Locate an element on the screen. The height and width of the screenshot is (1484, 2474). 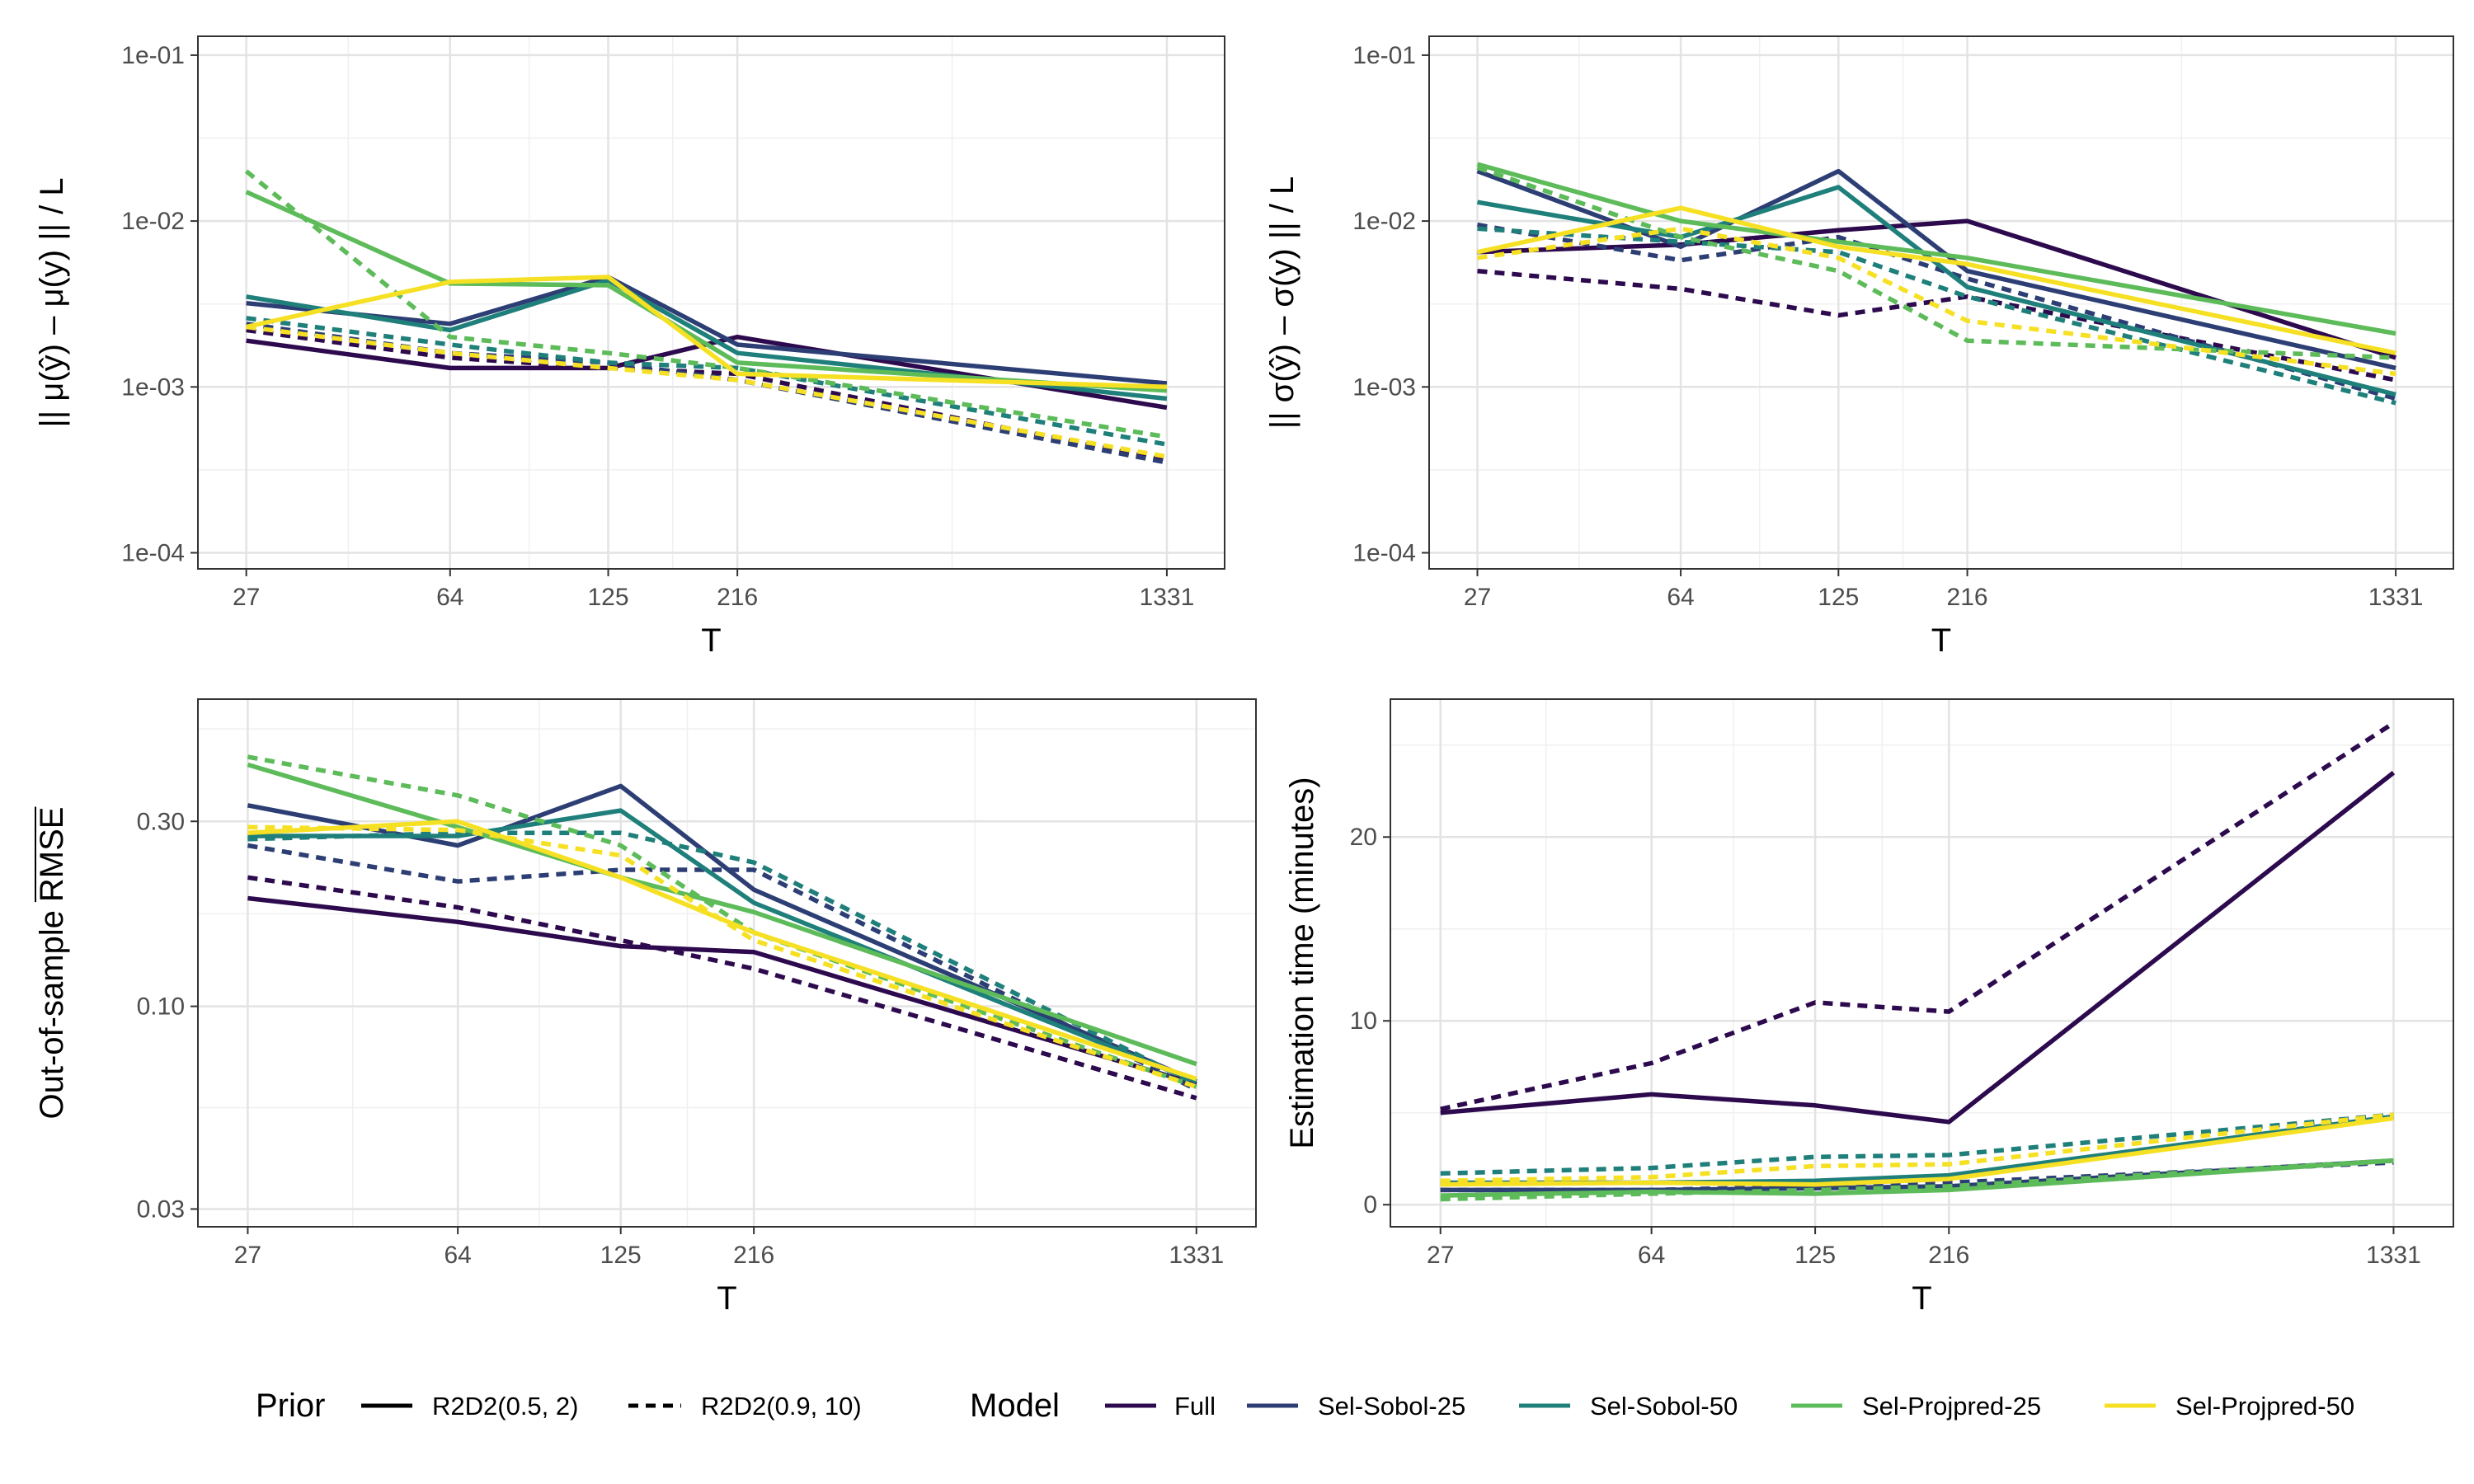
legend-model-sobol25-label: Sel-Sobol-25 is located at coordinates (1391, 1406).